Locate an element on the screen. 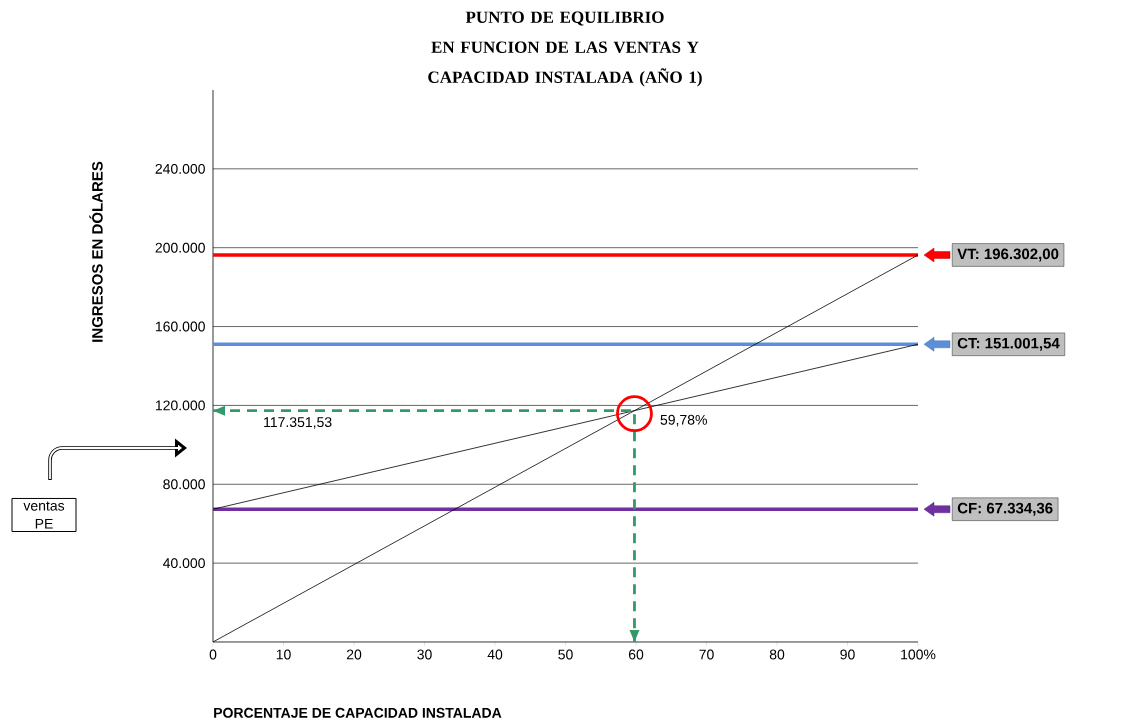  annotation: 59,78% is located at coordinates (683, 420).